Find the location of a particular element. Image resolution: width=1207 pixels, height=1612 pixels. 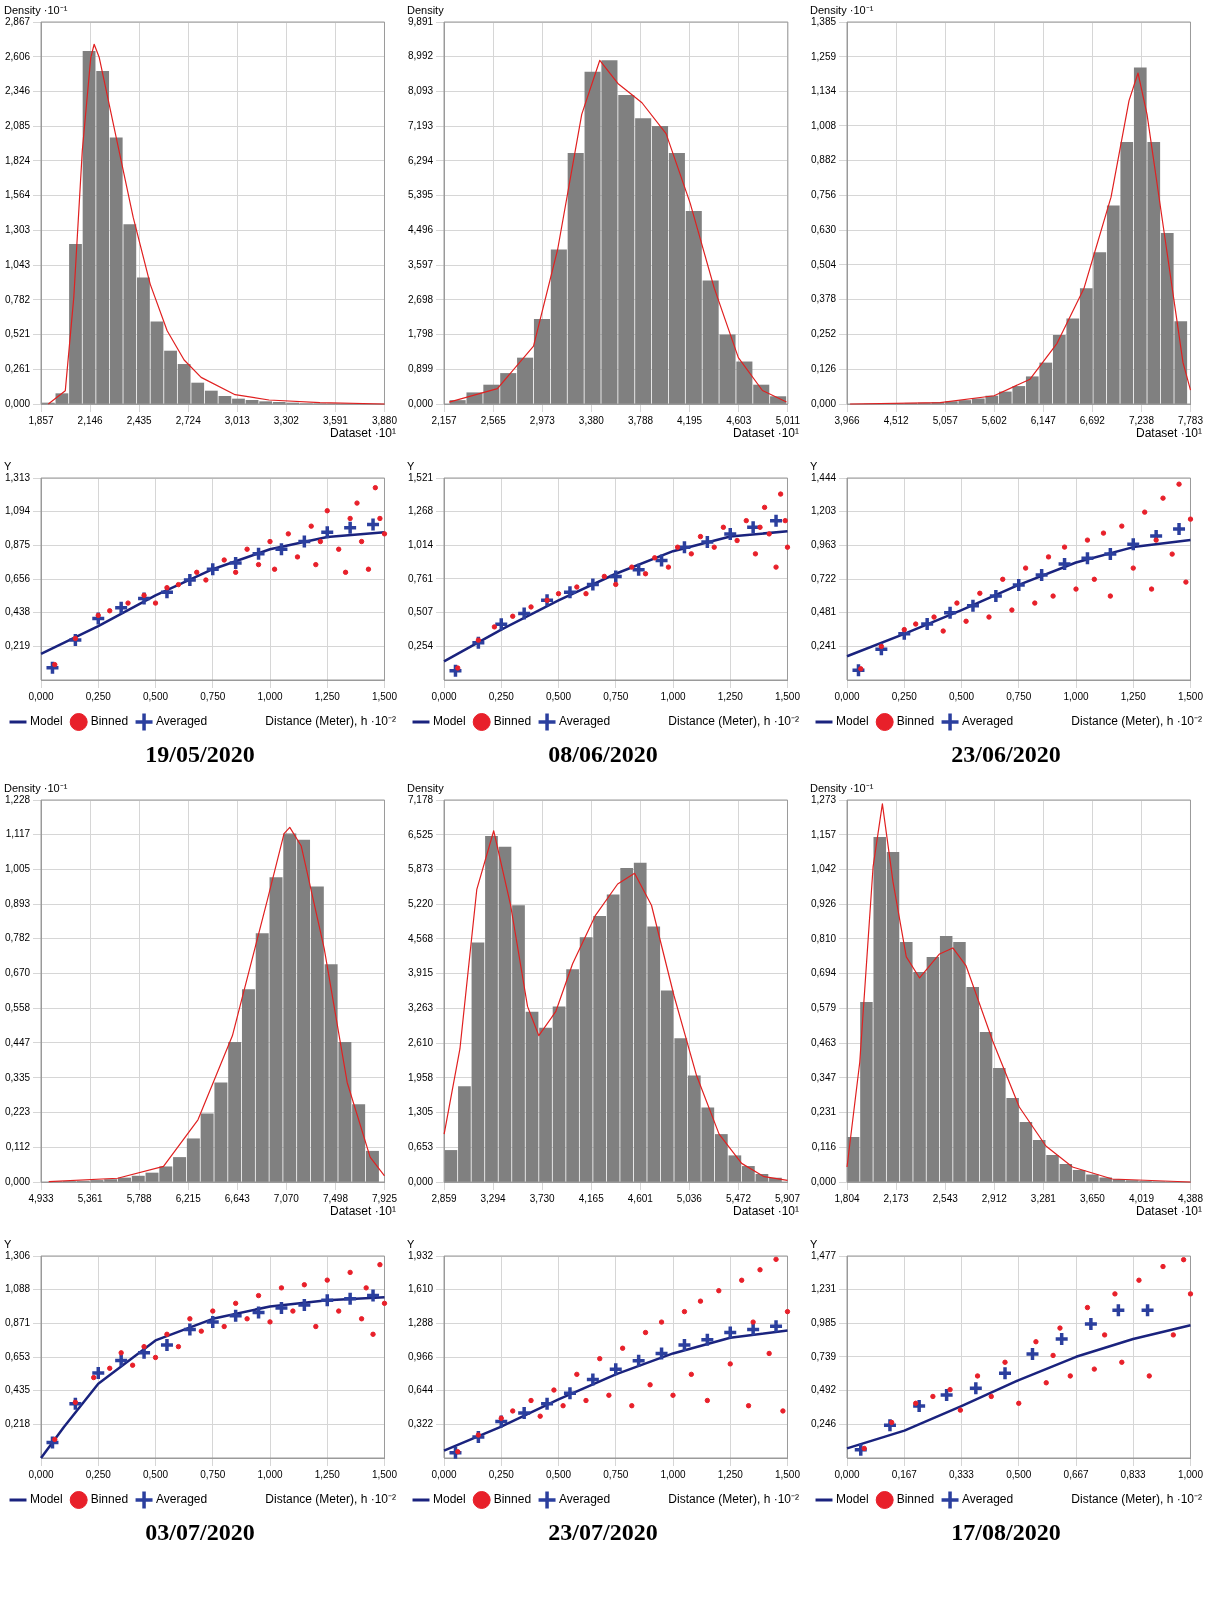

y-tick-label: 2,085 is located at coordinates (17, 125).